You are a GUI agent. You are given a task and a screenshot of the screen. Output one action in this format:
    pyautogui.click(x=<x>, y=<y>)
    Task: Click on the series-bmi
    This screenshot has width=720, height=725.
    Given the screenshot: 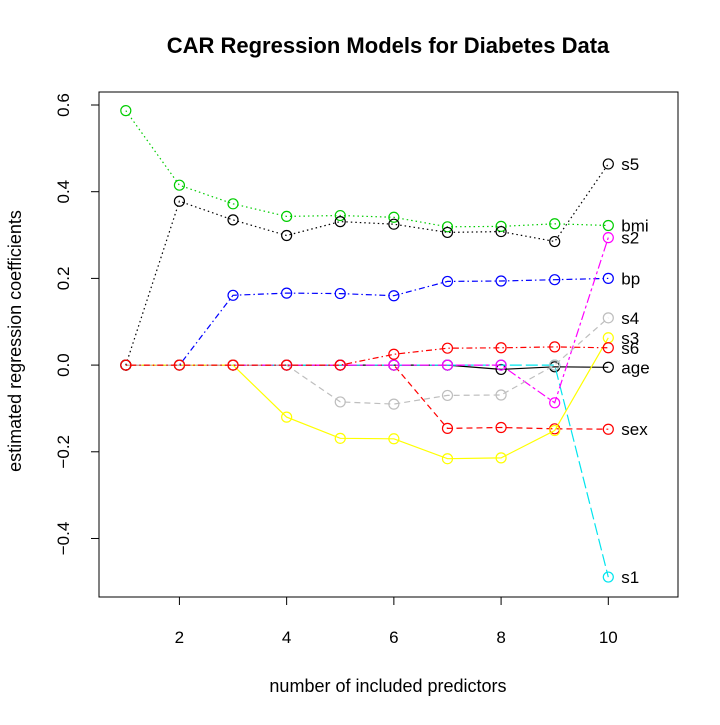 What is the action you would take?
    pyautogui.click(x=367, y=169)
    